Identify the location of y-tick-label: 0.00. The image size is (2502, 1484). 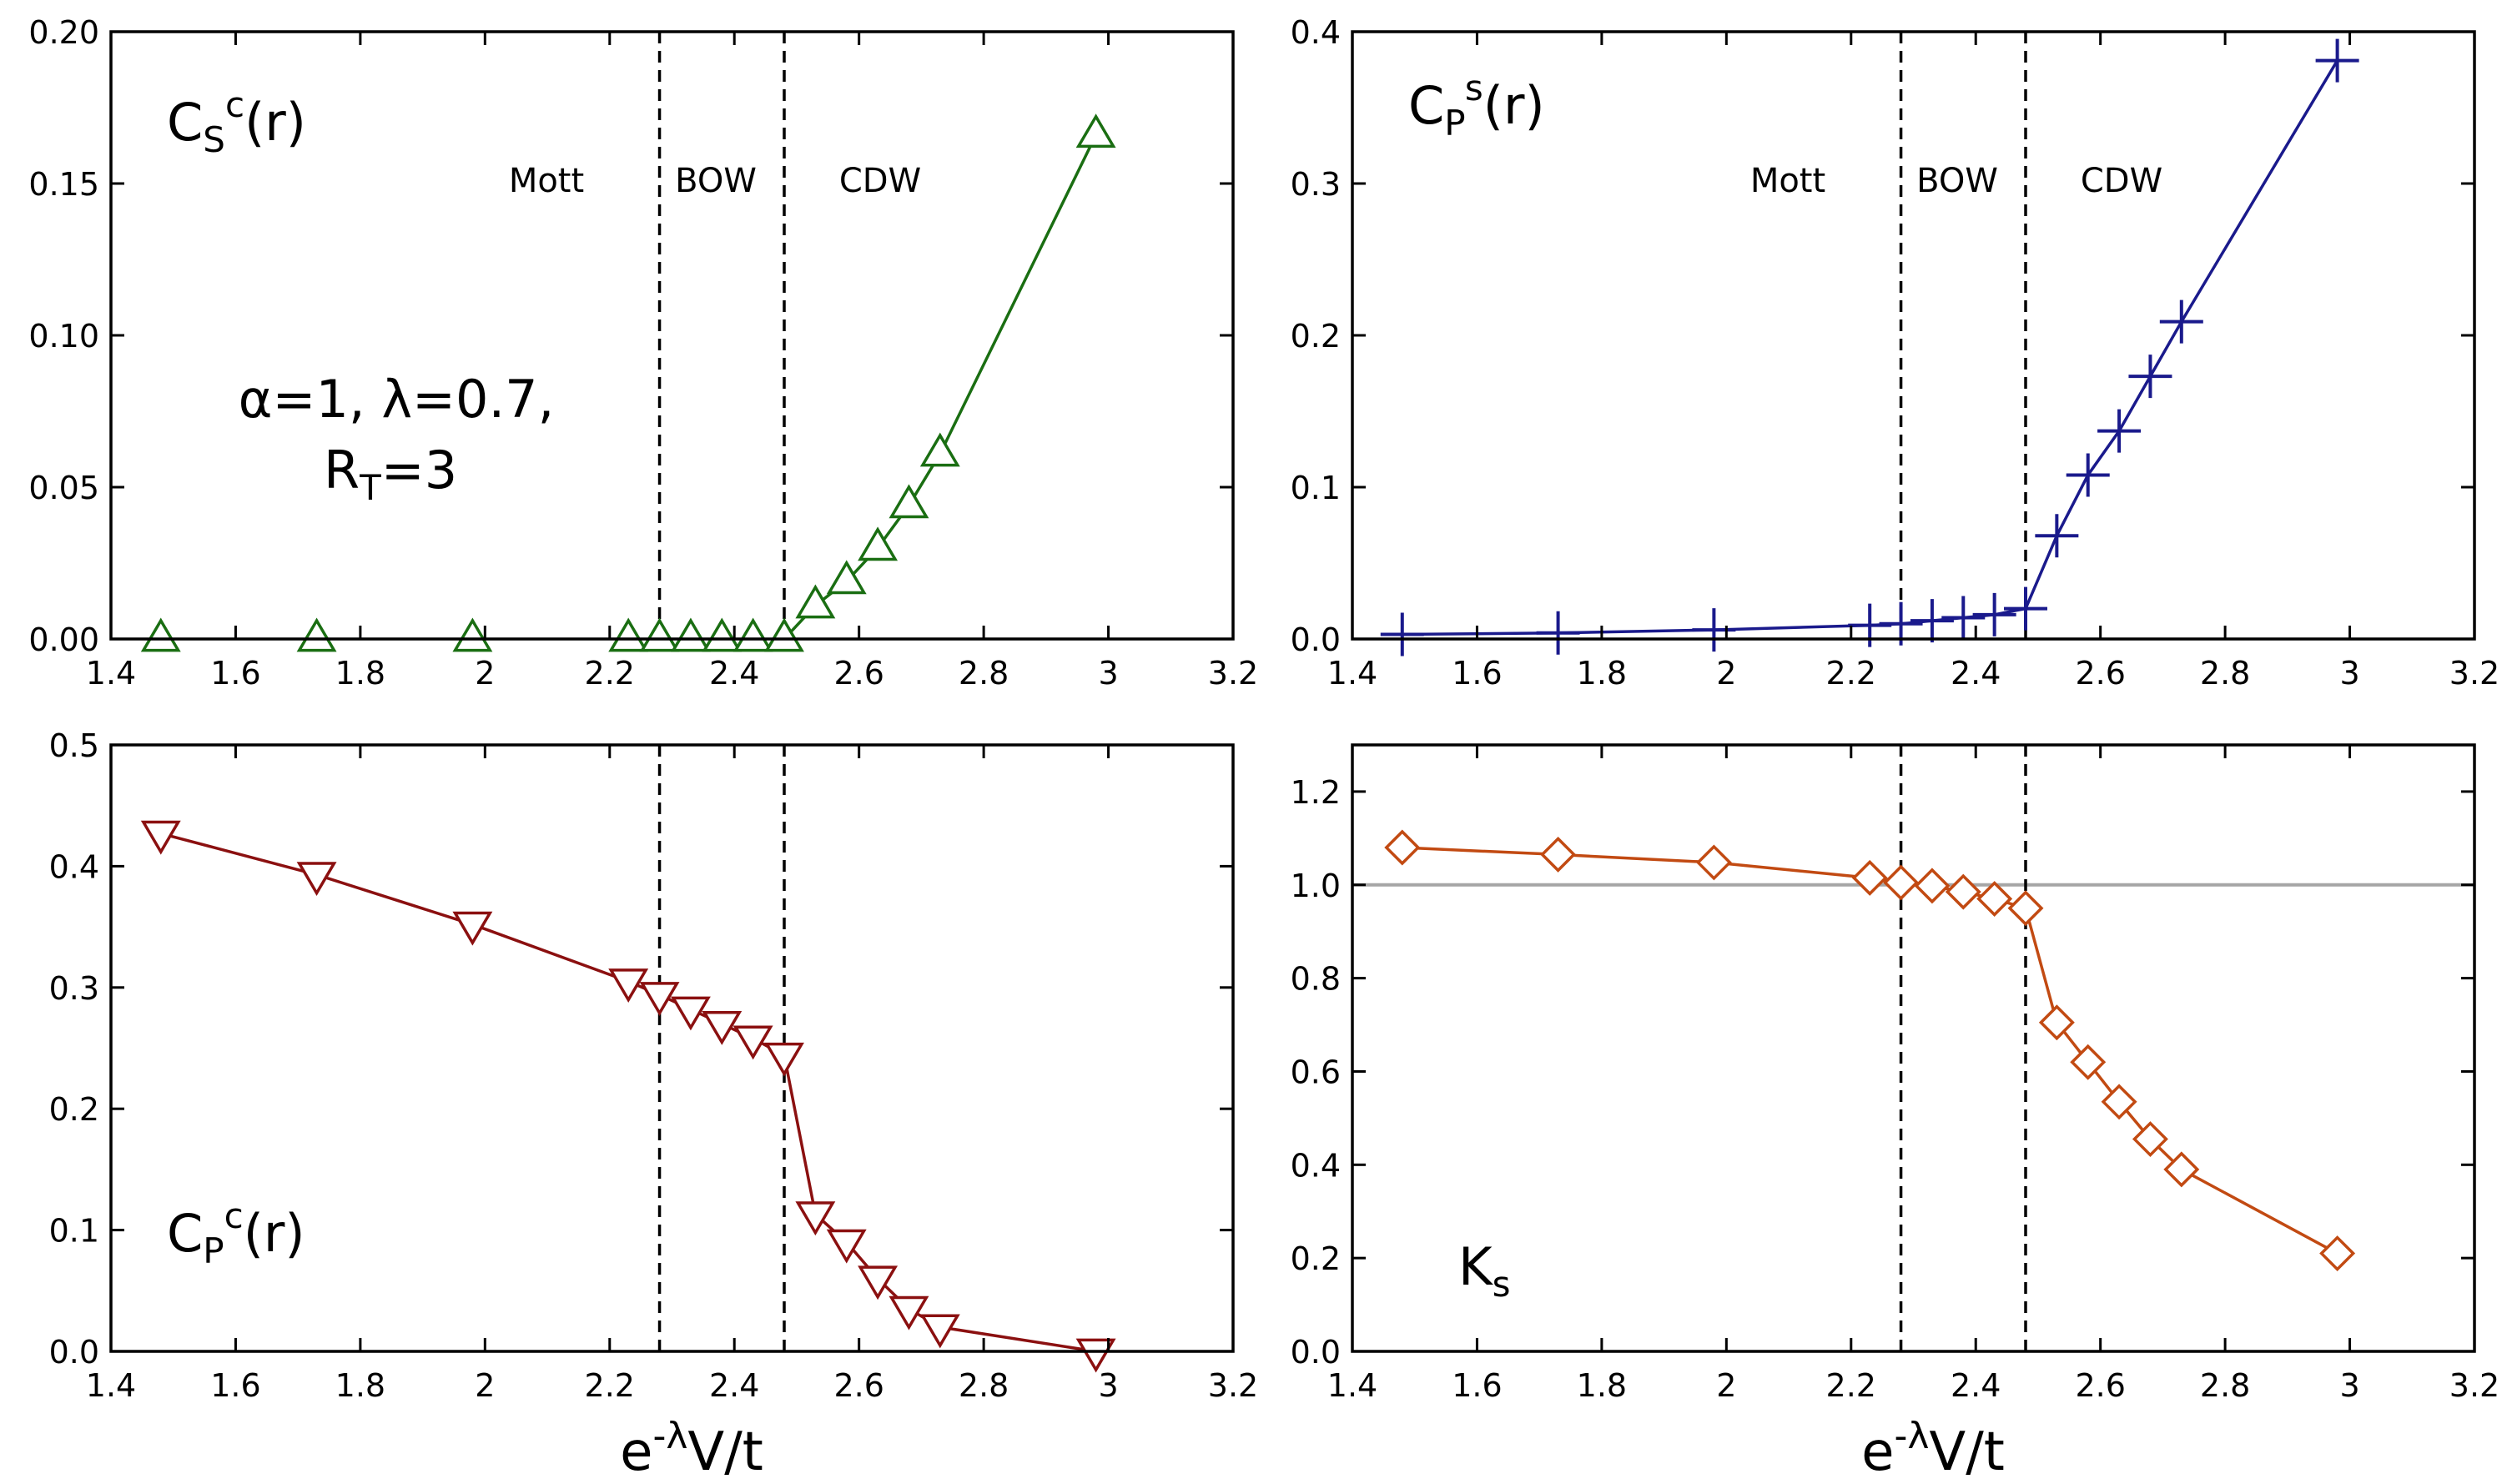
(63, 639).